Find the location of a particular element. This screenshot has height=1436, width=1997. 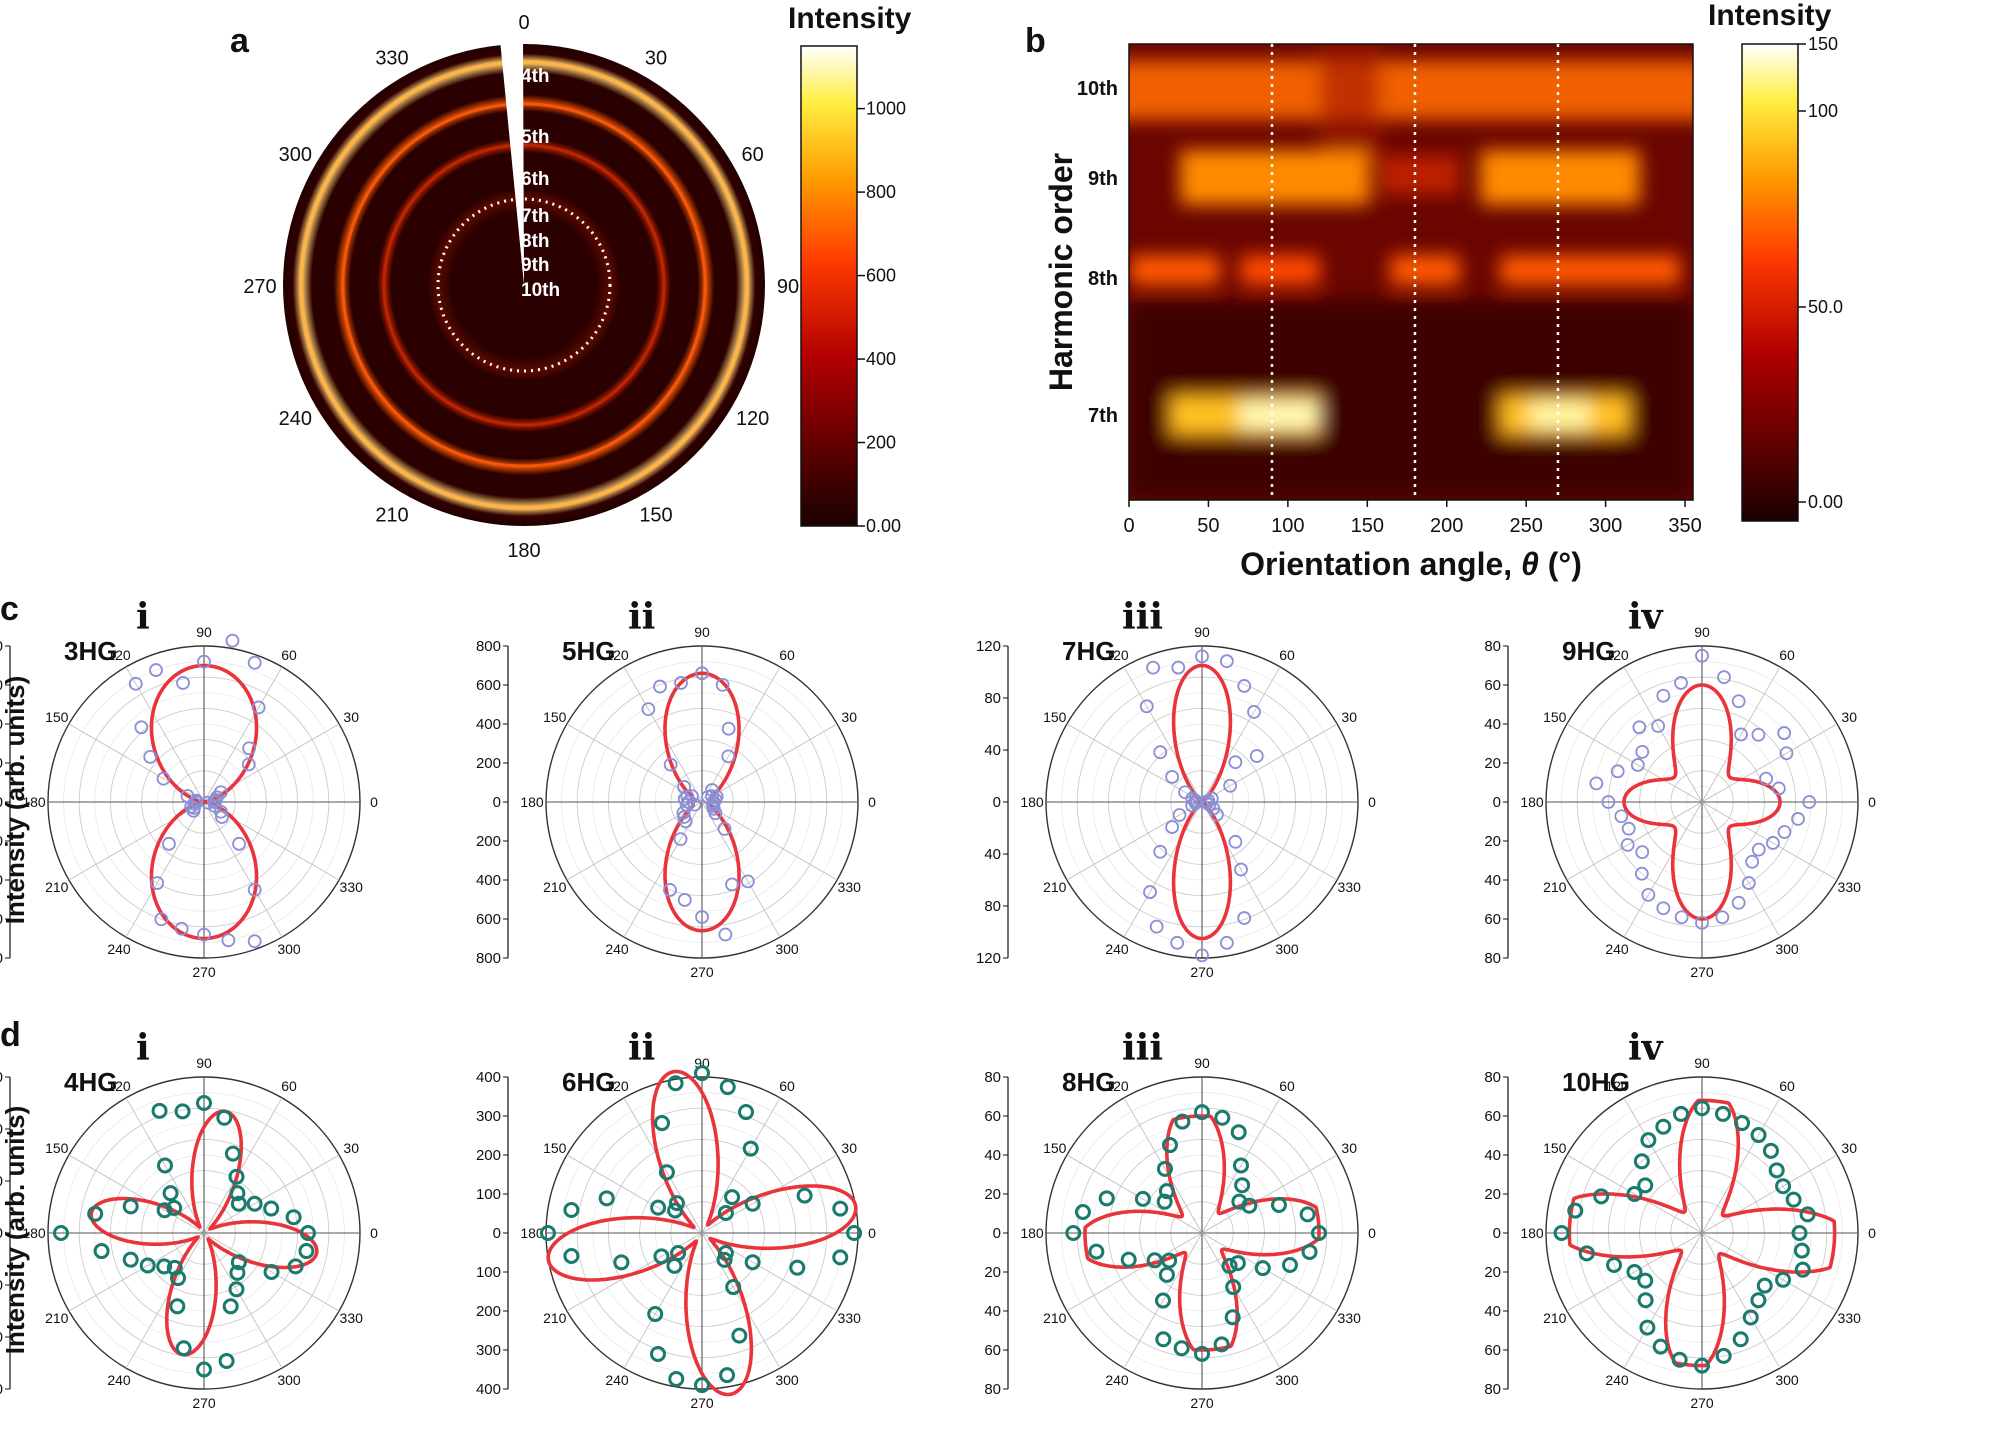

harmonic-label: 8HG is located at coordinates (1088, 1082).